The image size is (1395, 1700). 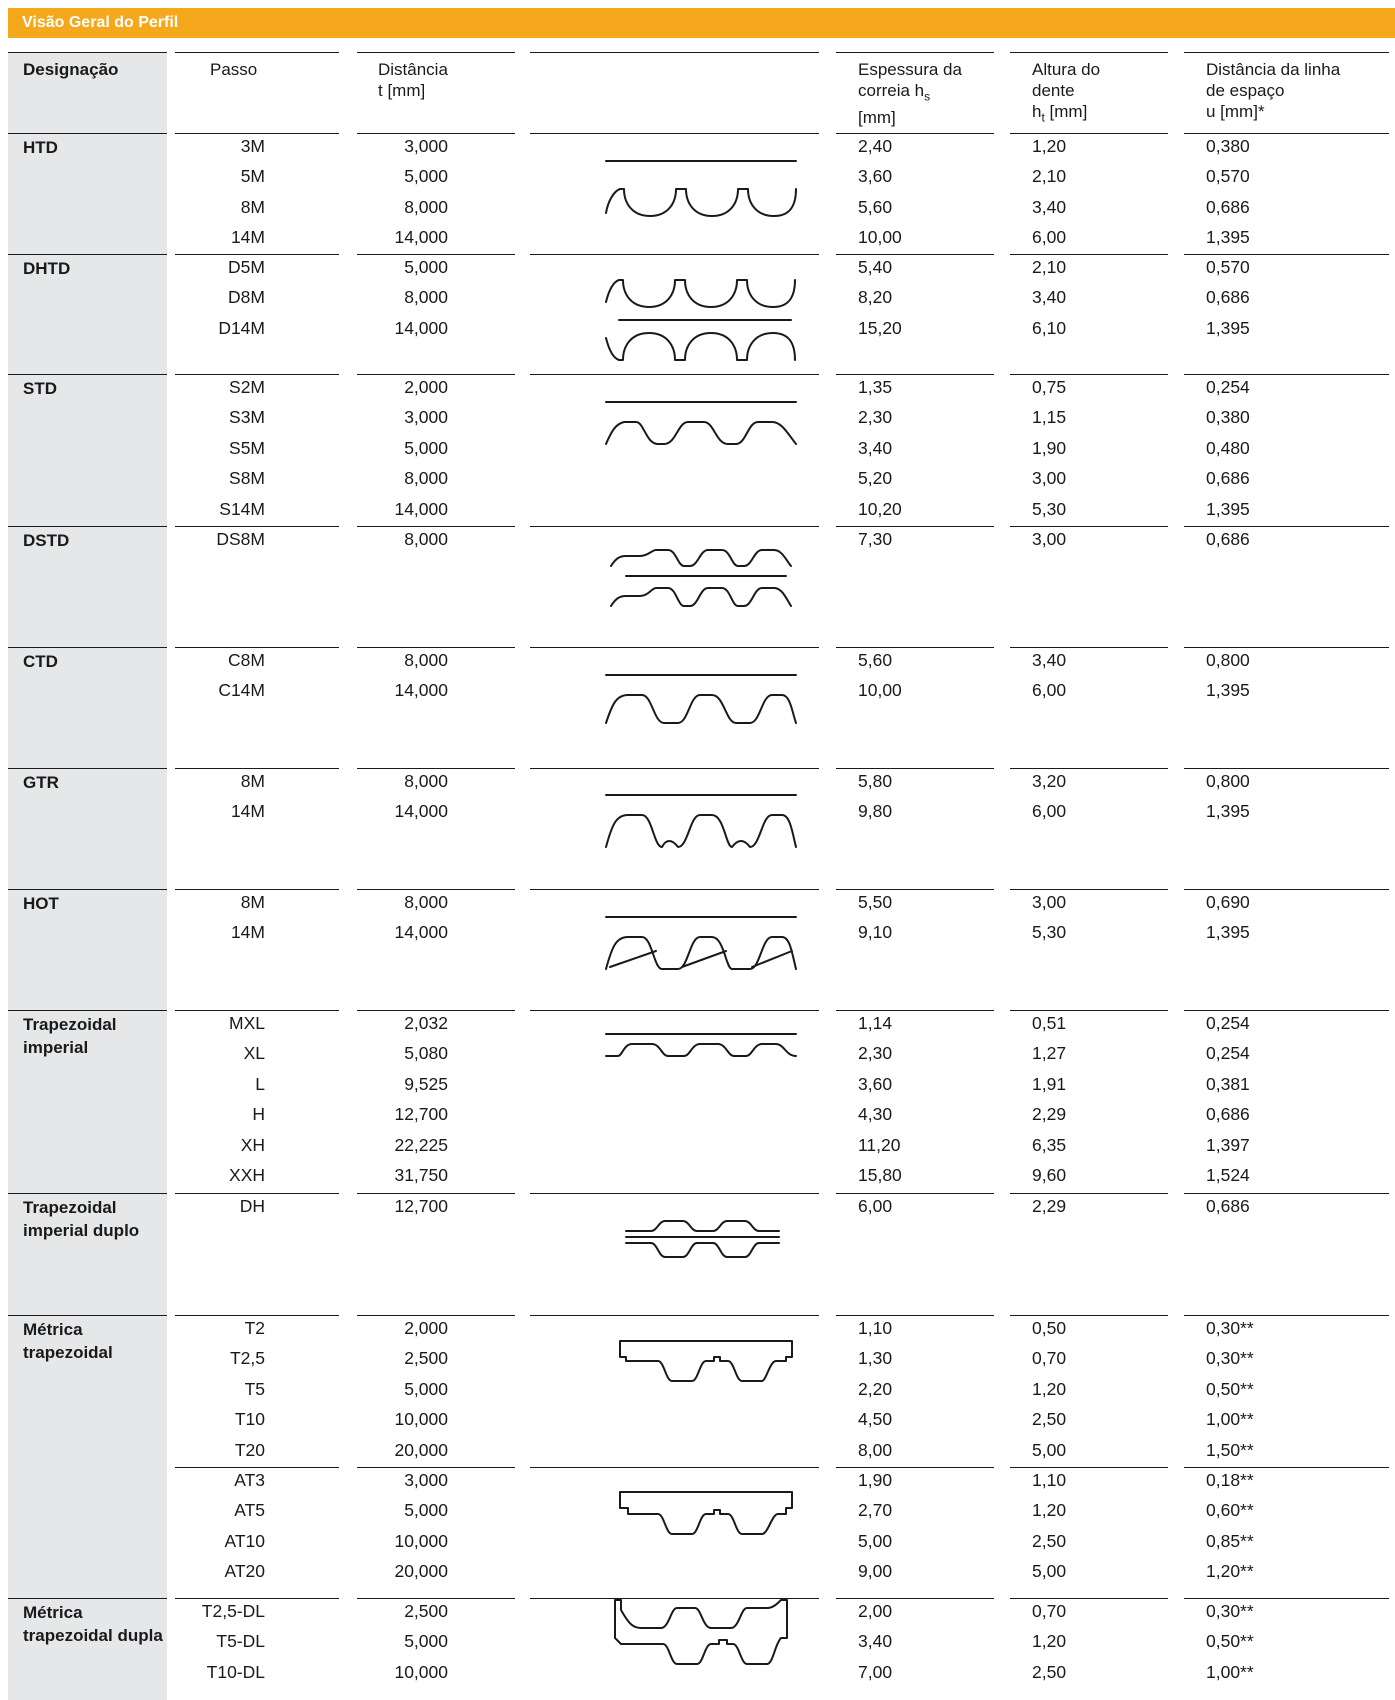 What do you see at coordinates (249, 1510) in the screenshot?
I see `table-cell: AT5` at bounding box center [249, 1510].